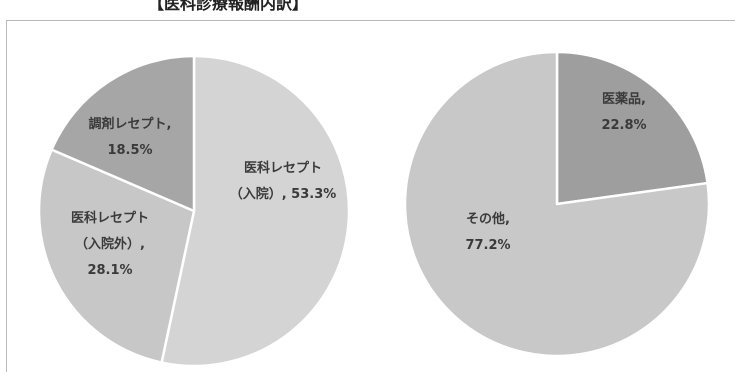 The width and height of the screenshot is (735, 372). What do you see at coordinates (130, 137) in the screenshot?
I see `slice-dispensing-label: 調剤レセプト, 18.5%` at bounding box center [130, 137].